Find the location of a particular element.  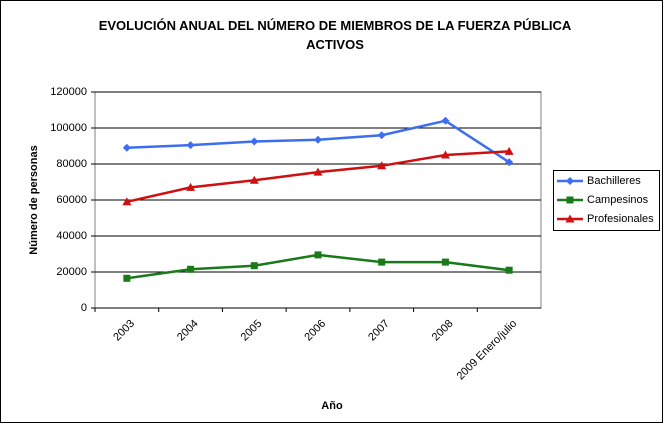

y-axis-label: Número de personas is located at coordinates (34, 199).